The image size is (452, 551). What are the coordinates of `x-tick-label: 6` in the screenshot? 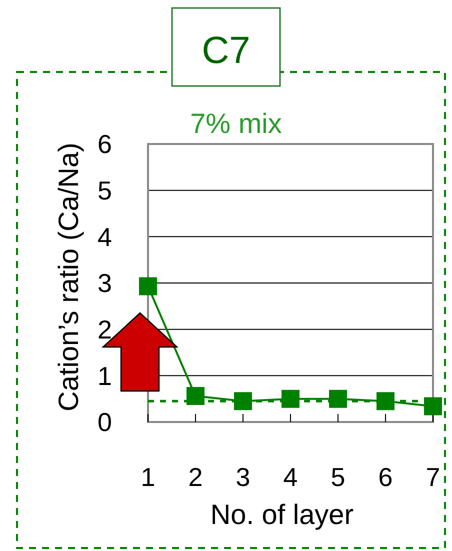 It's located at (385, 477).